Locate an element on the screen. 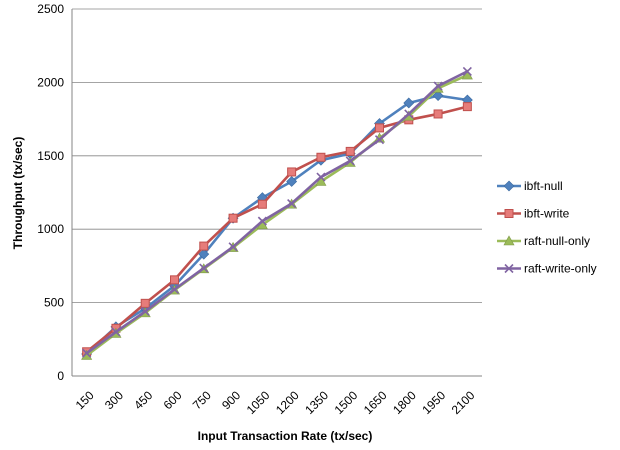  point-raft-write-only-1950-stroke-b is located at coordinates (438, 86).